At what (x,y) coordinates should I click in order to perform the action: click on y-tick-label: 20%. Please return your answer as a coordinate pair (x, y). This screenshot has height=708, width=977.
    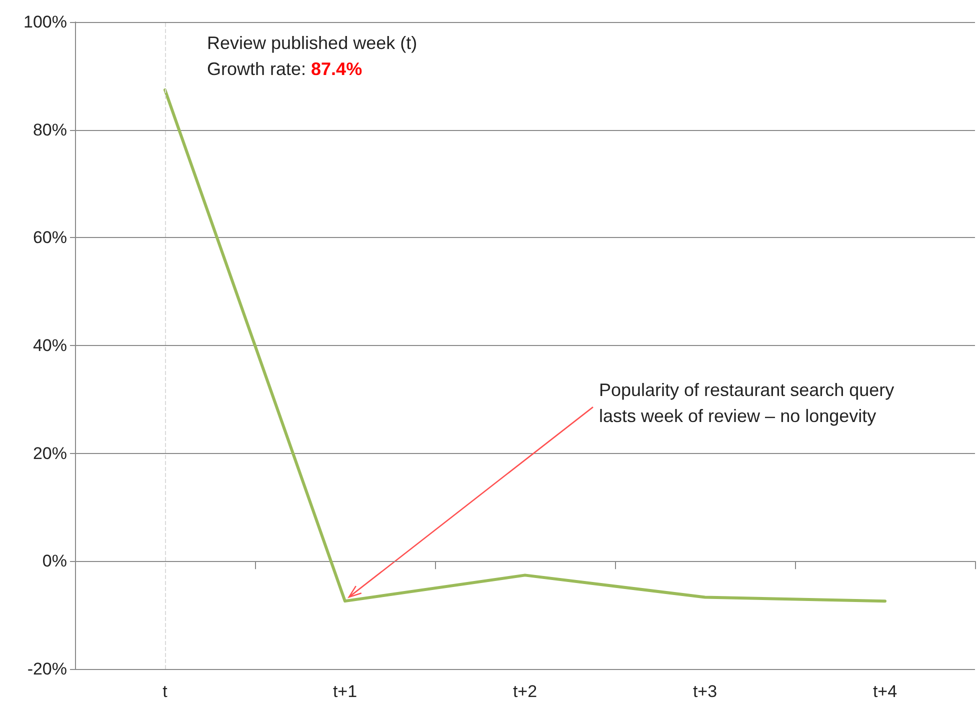
    Looking at the image, I should click on (49, 453).